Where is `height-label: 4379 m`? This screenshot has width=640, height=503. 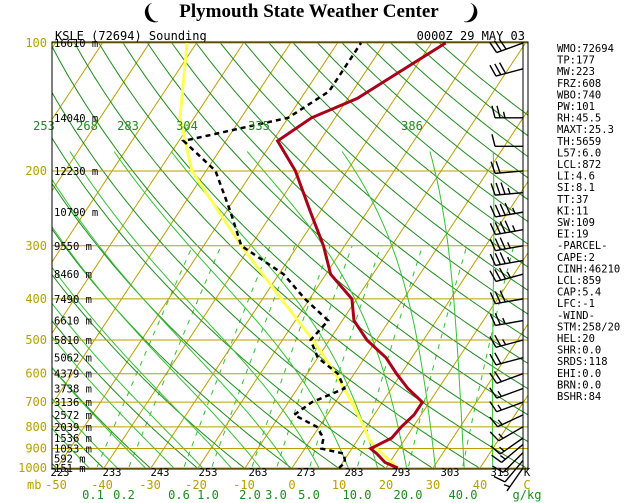 height-label: 4379 m is located at coordinates (73, 375).